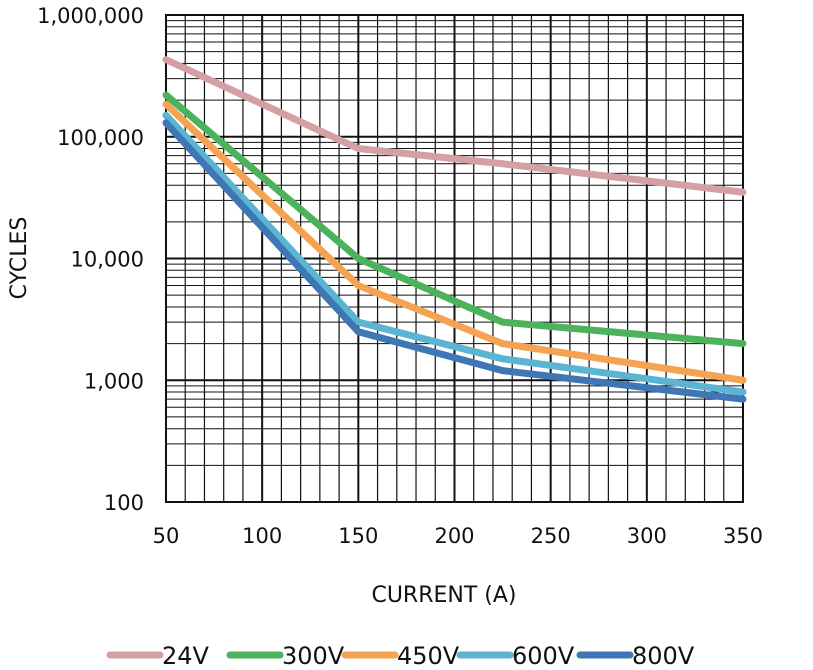 This screenshot has height=670, width=813. Describe the element at coordinates (313, 654) in the screenshot. I see `legend-label: 300V` at that location.